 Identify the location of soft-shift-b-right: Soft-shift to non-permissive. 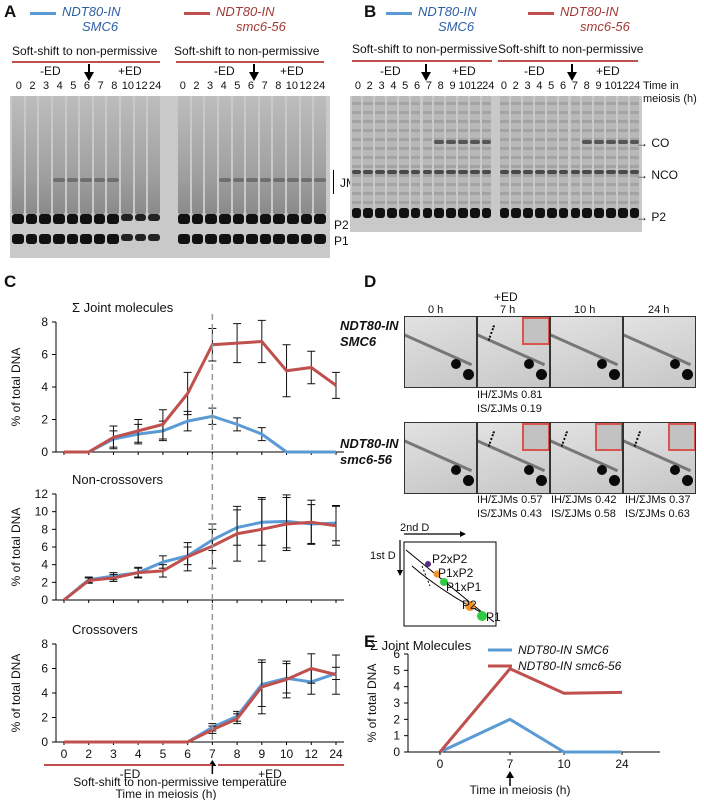
(571, 49).